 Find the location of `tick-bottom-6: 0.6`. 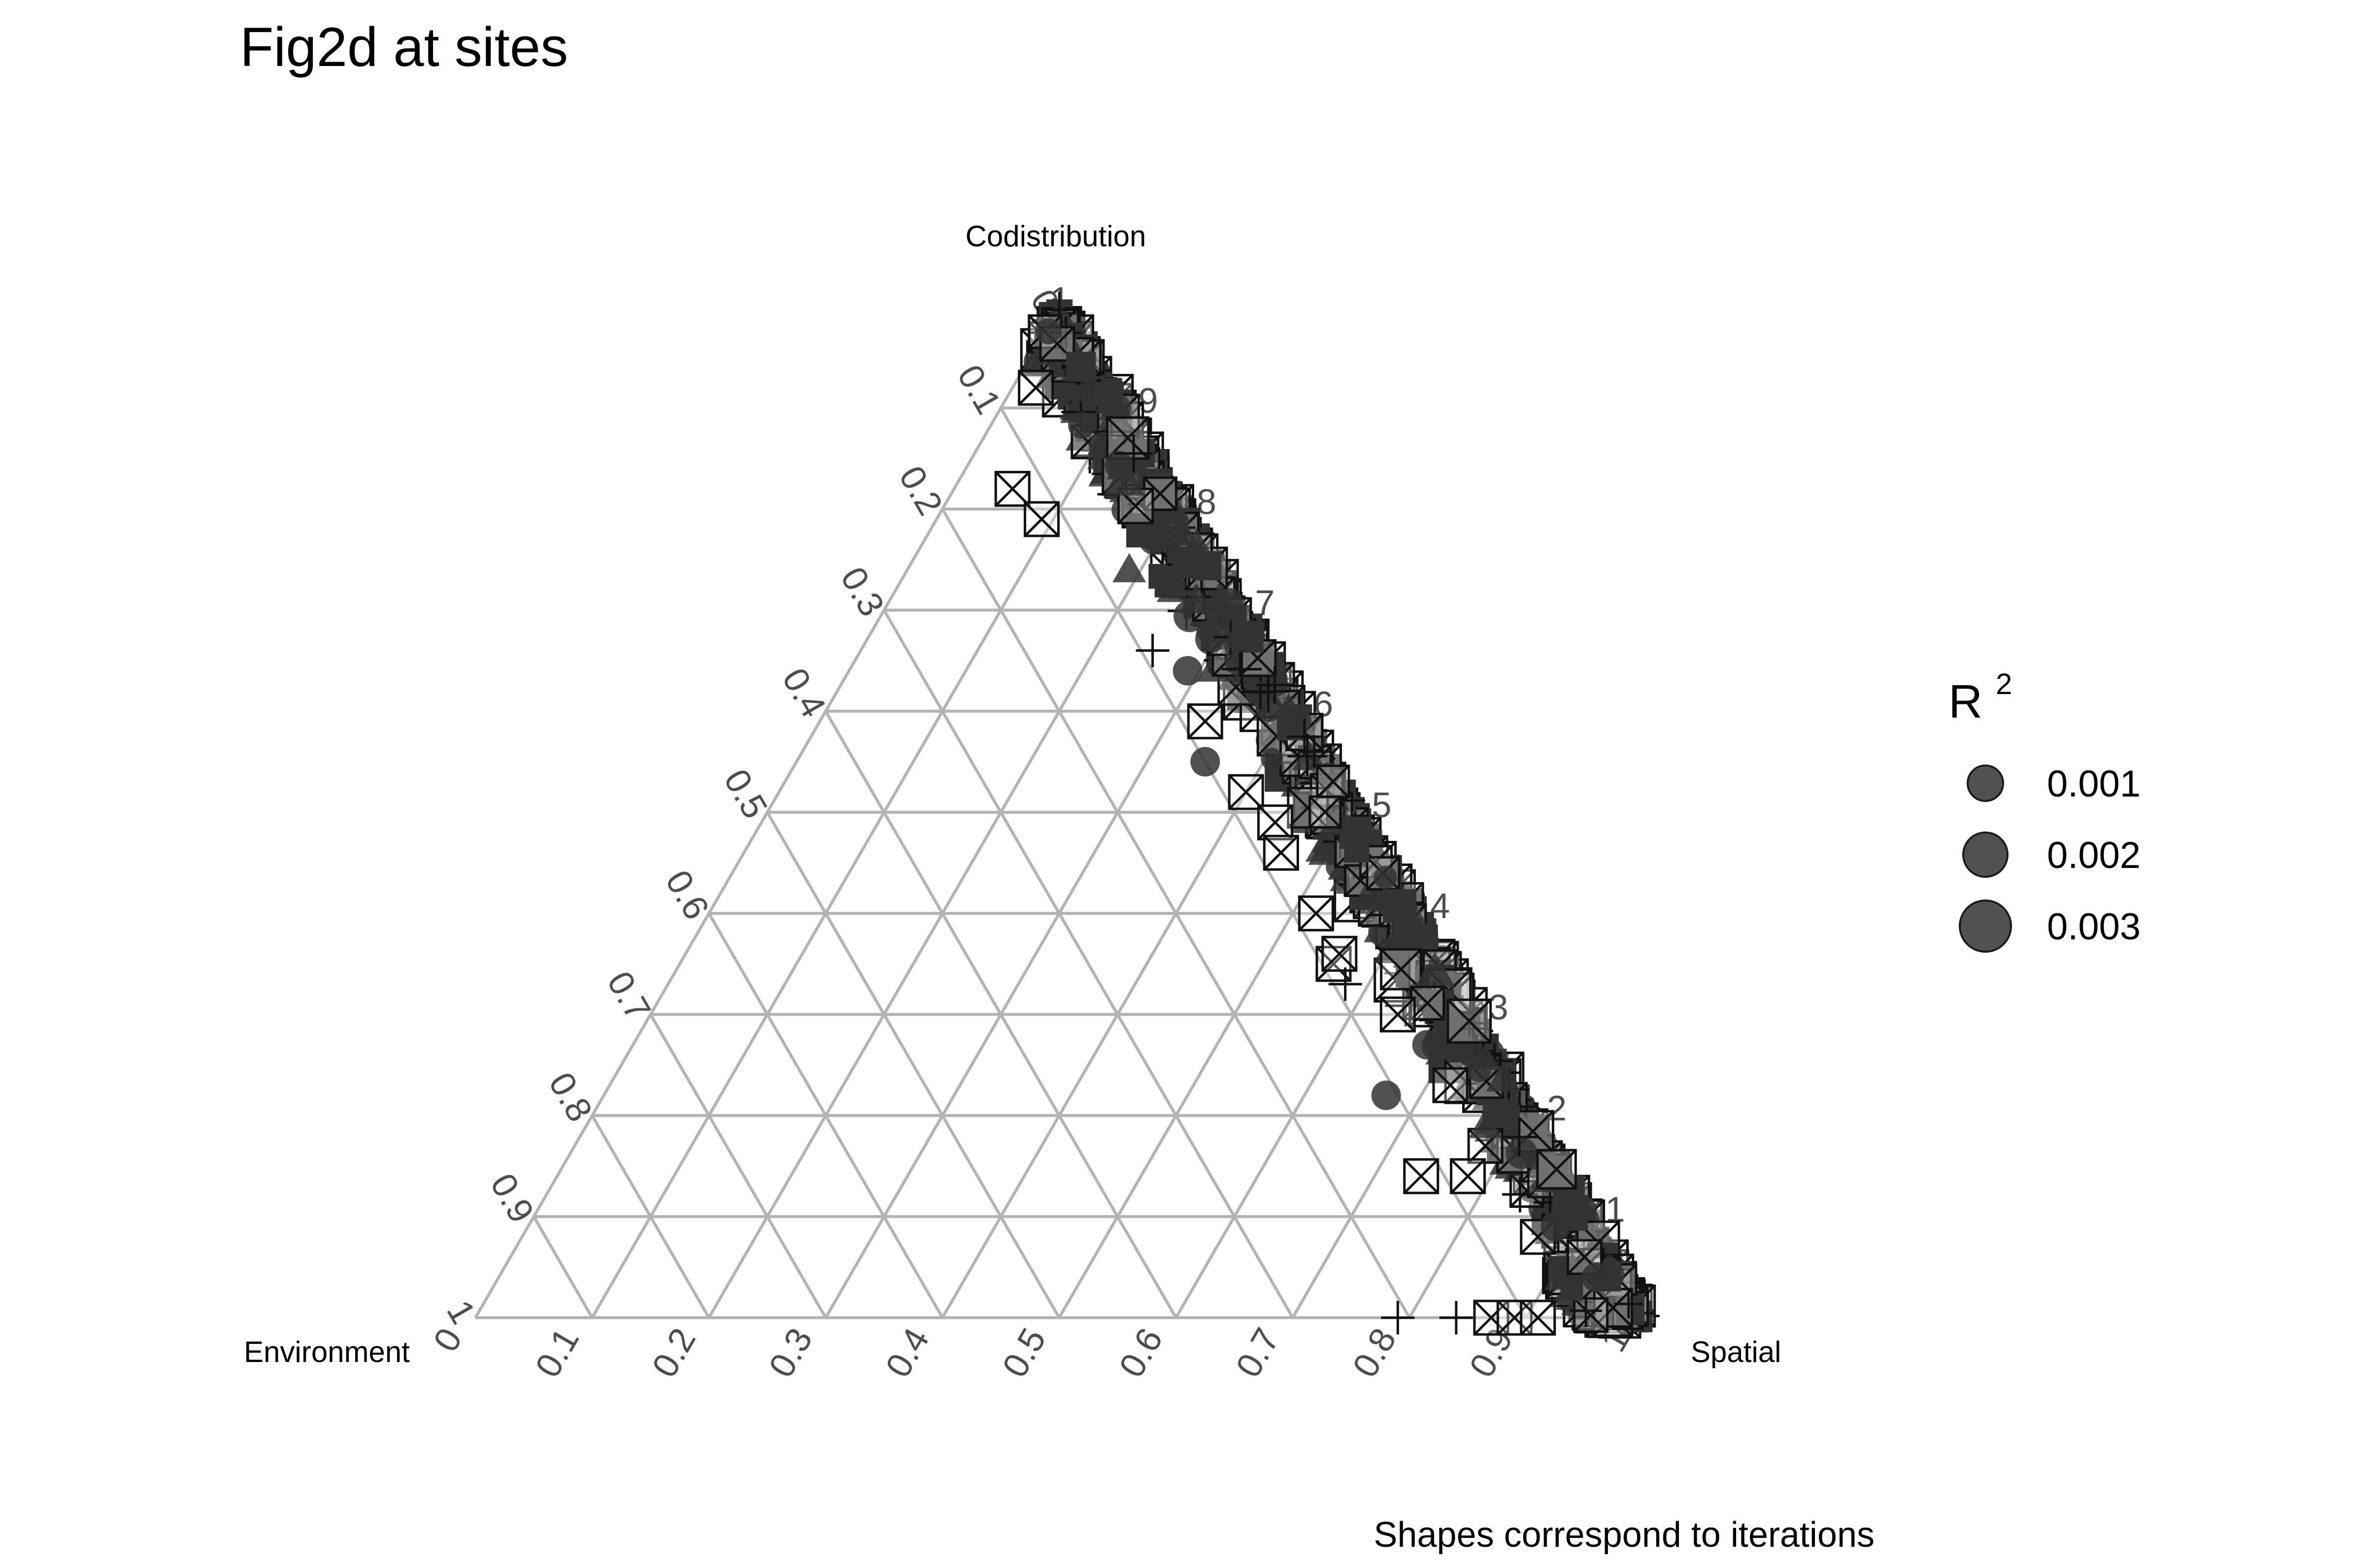

tick-bottom-6: 0.6 is located at coordinates (1141, 1353).